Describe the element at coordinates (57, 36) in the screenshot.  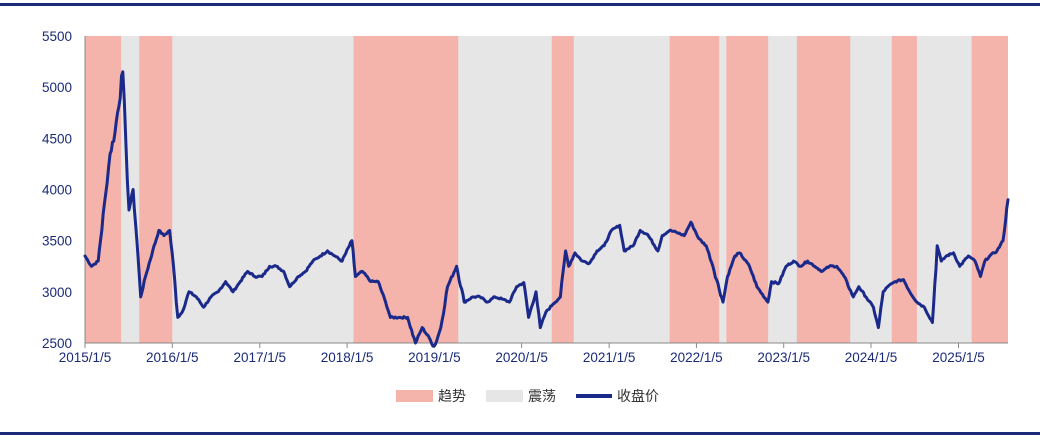
I see `y-tick-label: 5500` at that location.